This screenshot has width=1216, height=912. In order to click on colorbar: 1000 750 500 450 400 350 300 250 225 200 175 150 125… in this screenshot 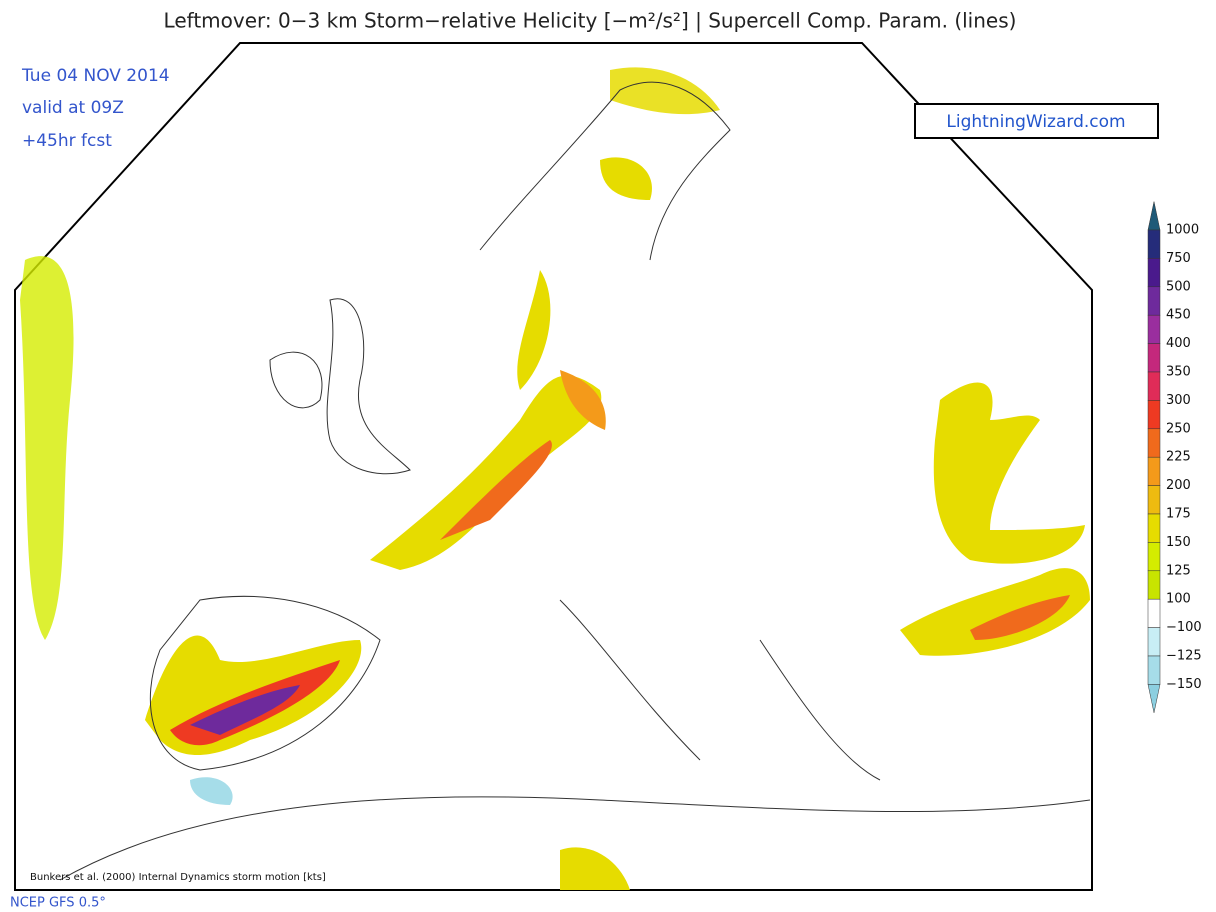, I will do `click(1174, 457)`.